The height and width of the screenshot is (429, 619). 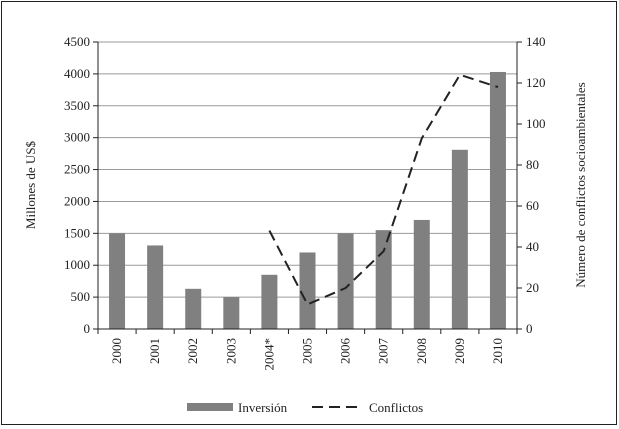 What do you see at coordinates (77, 137) in the screenshot?
I see `left-tick-label: 3000` at bounding box center [77, 137].